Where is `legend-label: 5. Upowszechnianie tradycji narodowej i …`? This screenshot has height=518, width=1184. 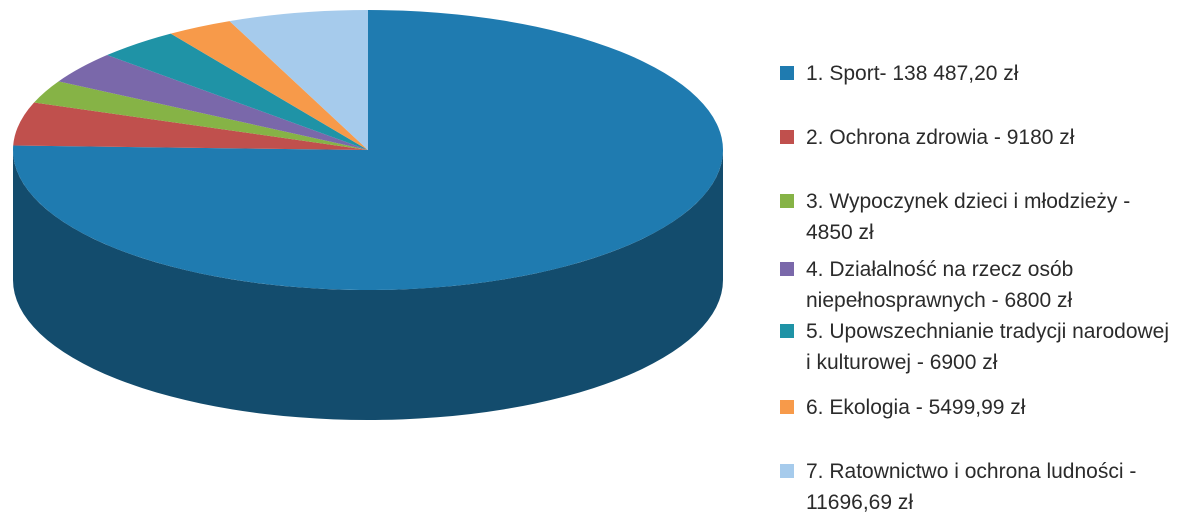 legend-label: 5. Upowszechnianie tradycji narodowej i … is located at coordinates (988, 347).